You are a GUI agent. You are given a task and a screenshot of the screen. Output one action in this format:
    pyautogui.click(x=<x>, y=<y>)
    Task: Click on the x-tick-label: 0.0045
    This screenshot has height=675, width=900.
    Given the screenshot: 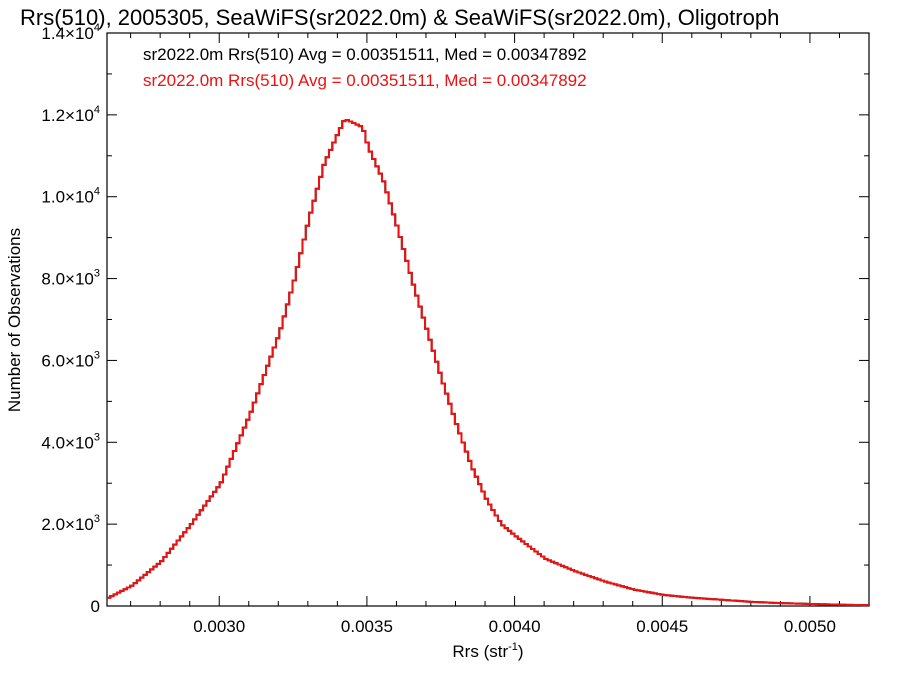 What is the action you would take?
    pyautogui.click(x=662, y=626)
    